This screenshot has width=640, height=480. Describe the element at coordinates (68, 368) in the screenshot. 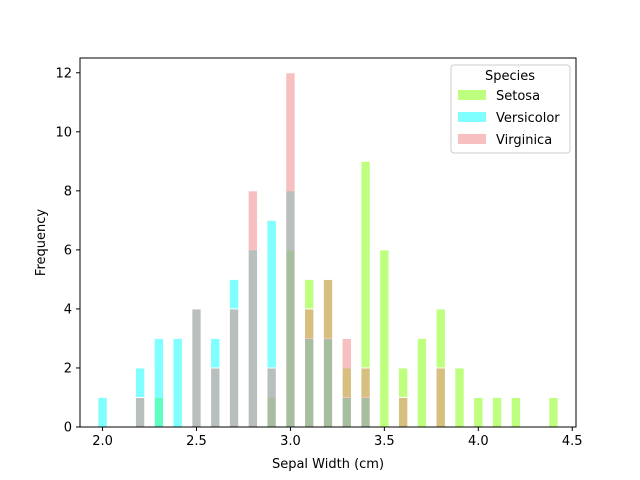

I see `y-tick-label: 2` at that location.